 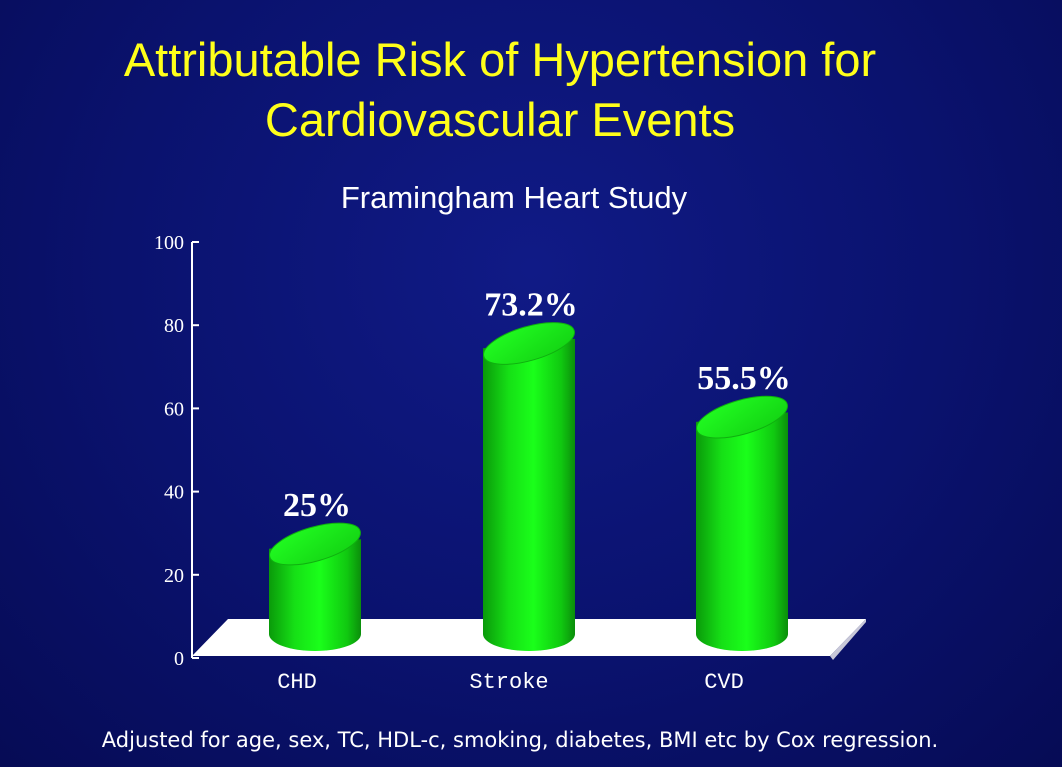 What do you see at coordinates (174, 409) in the screenshot?
I see `y-tick-label: 60` at bounding box center [174, 409].